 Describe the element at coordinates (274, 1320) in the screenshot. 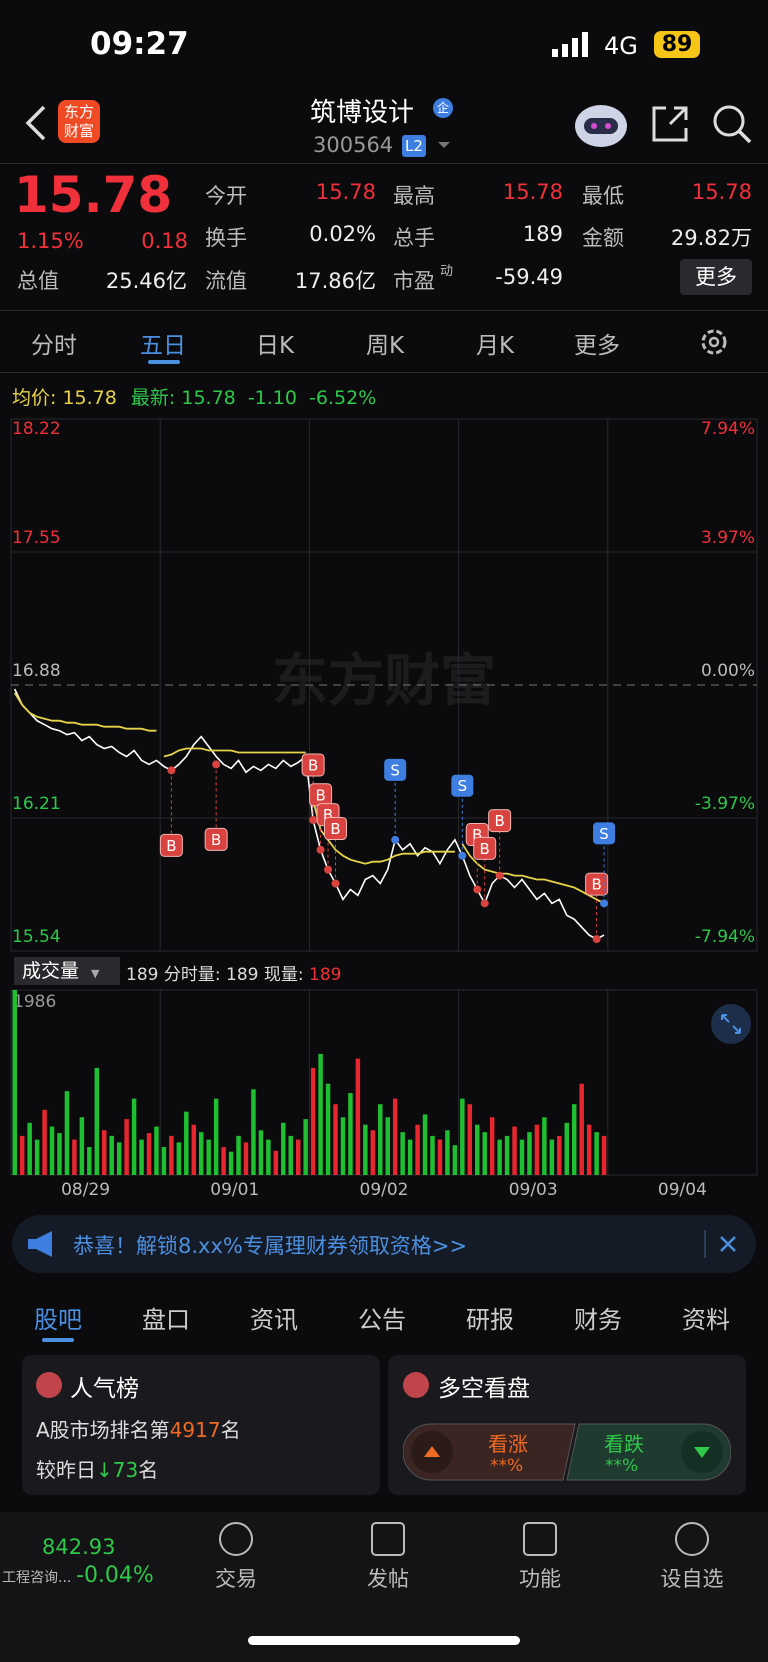

I see `section-tab: 资讯` at that location.